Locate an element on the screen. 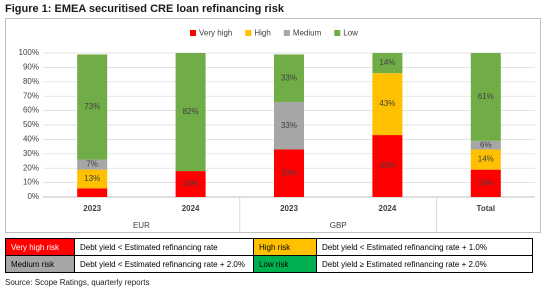  y-tick-label: 60% is located at coordinates (31, 110).